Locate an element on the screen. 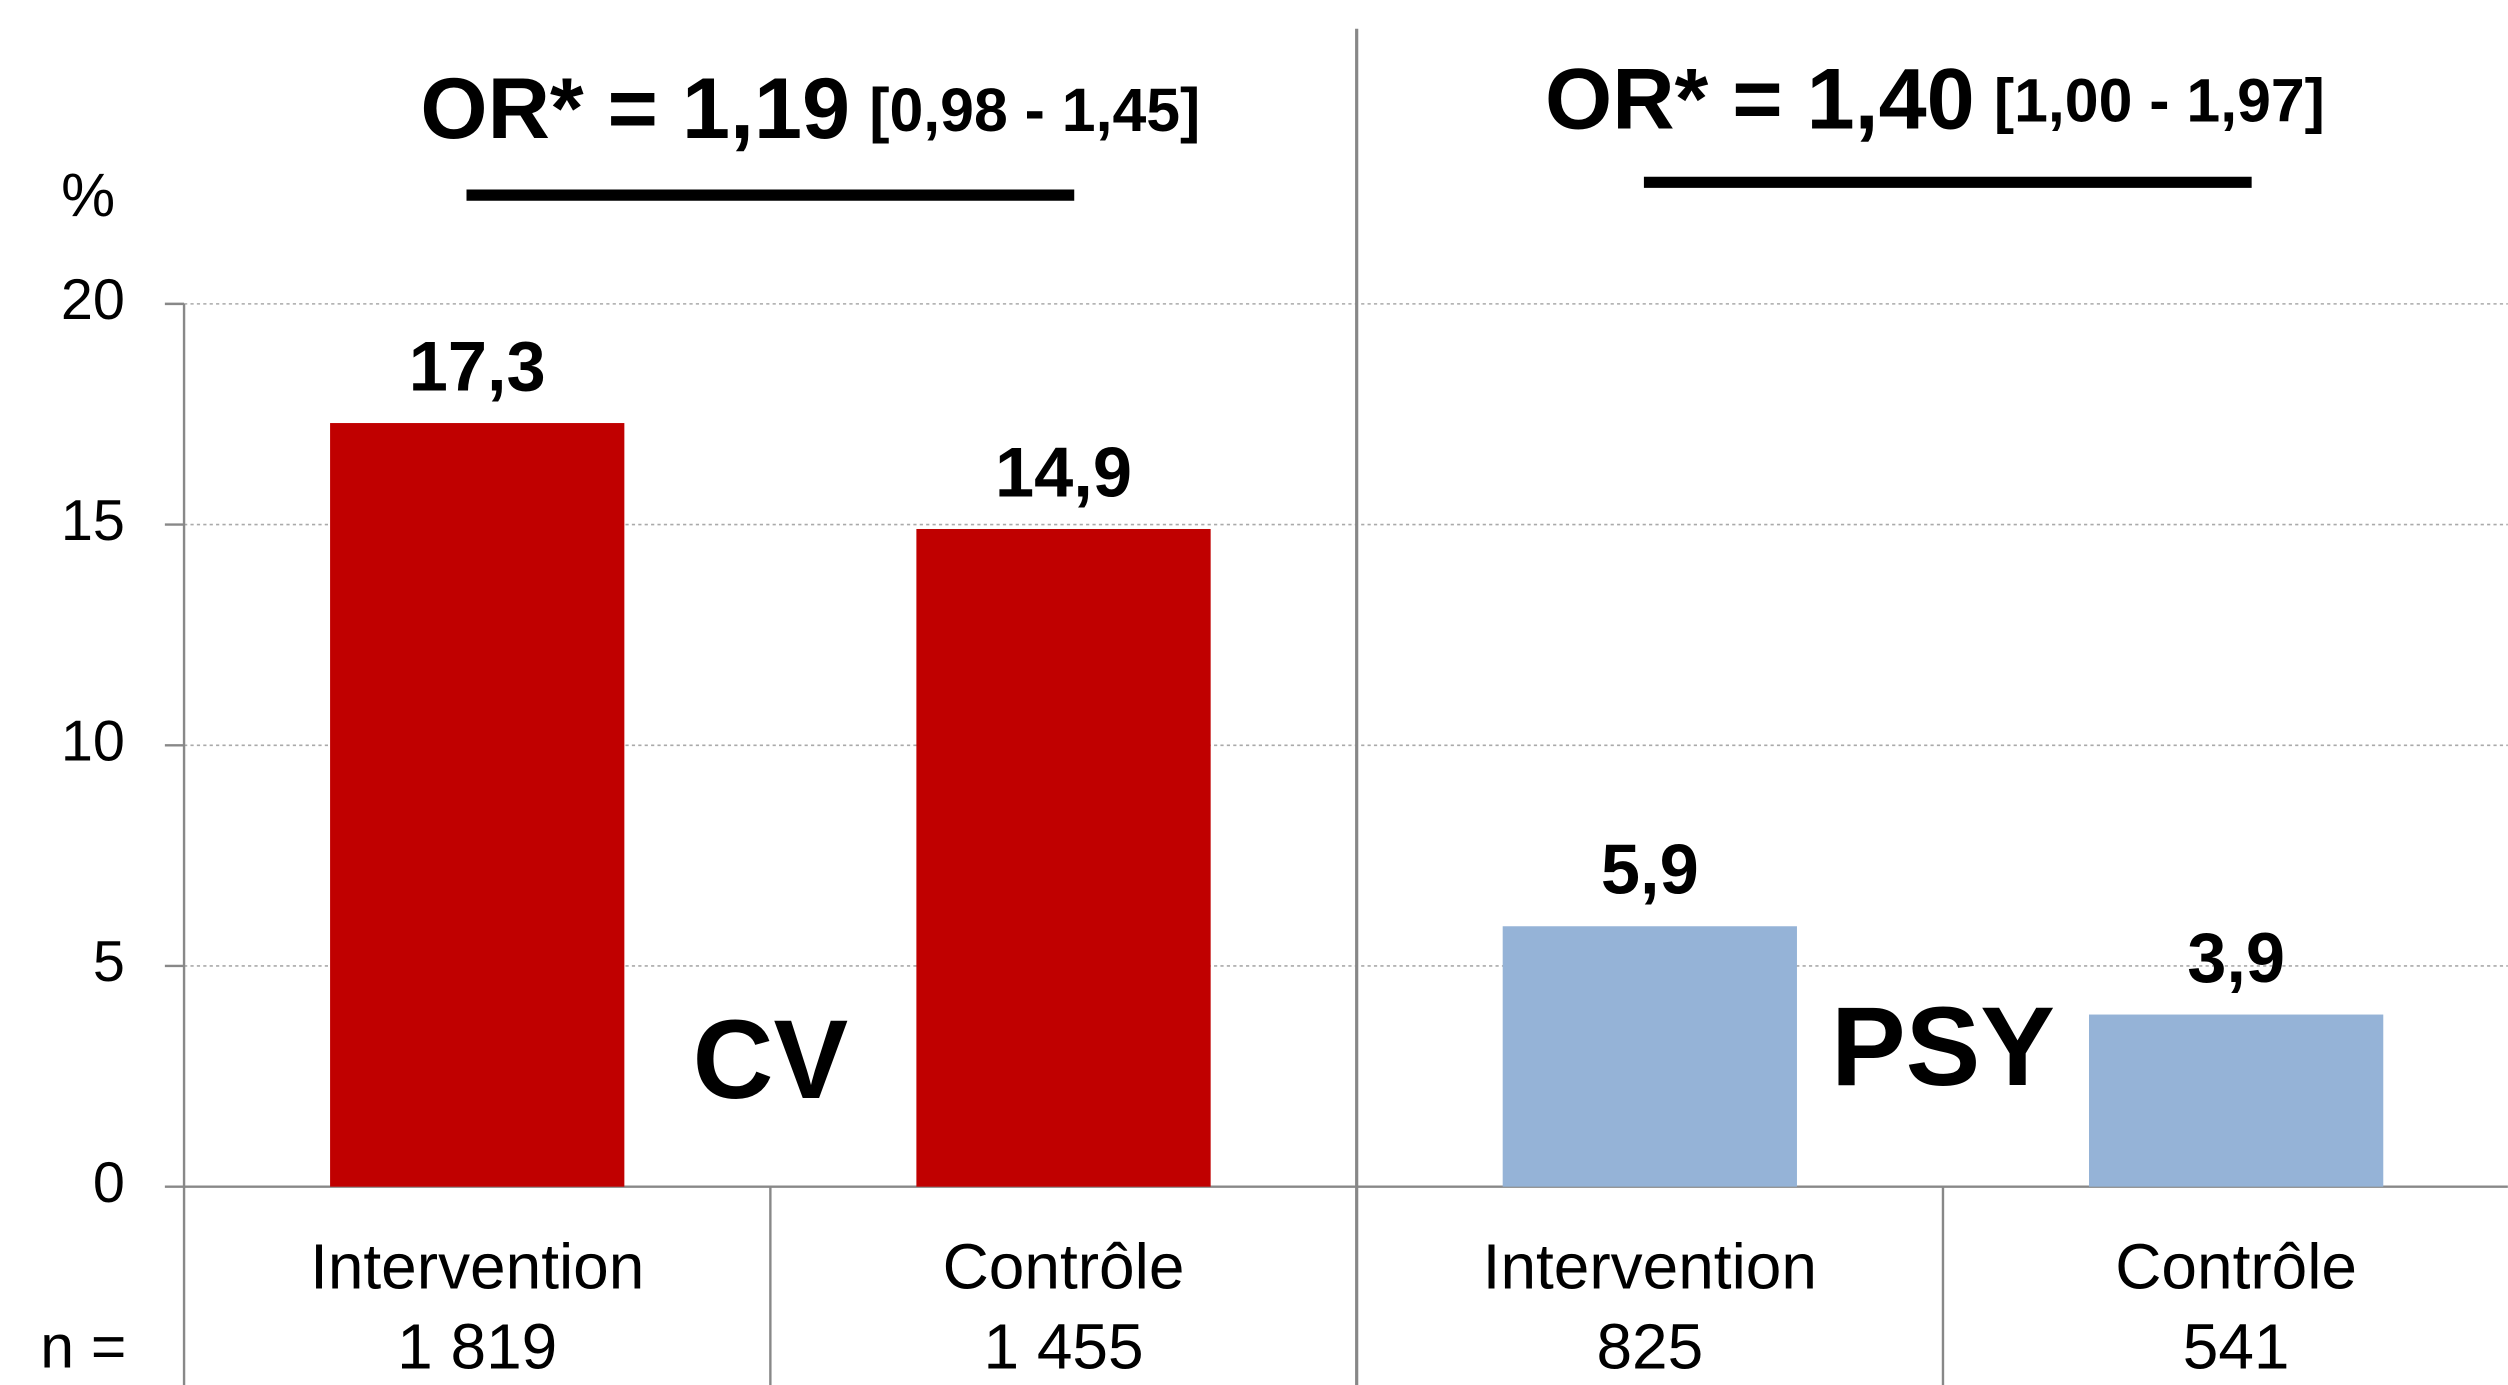  n-prefix: n = is located at coordinates (83, 1346).